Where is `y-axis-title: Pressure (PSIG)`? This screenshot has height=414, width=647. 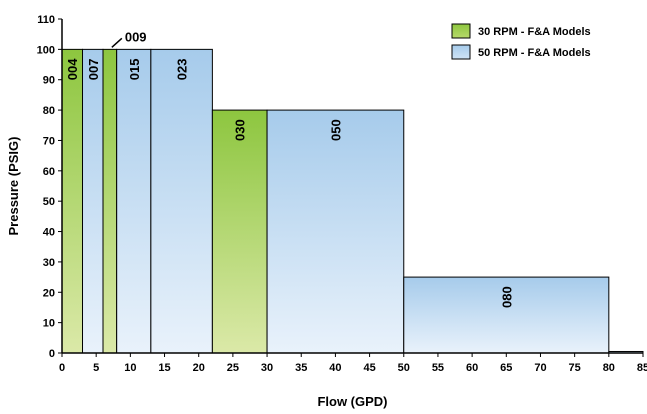
y-axis-title: Pressure (PSIG) is located at coordinates (13, 186).